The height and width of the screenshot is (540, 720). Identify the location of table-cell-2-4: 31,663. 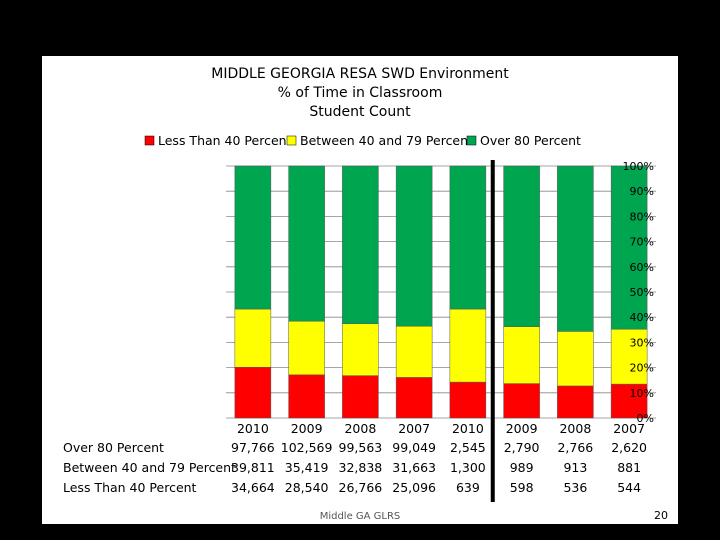
(414, 467).